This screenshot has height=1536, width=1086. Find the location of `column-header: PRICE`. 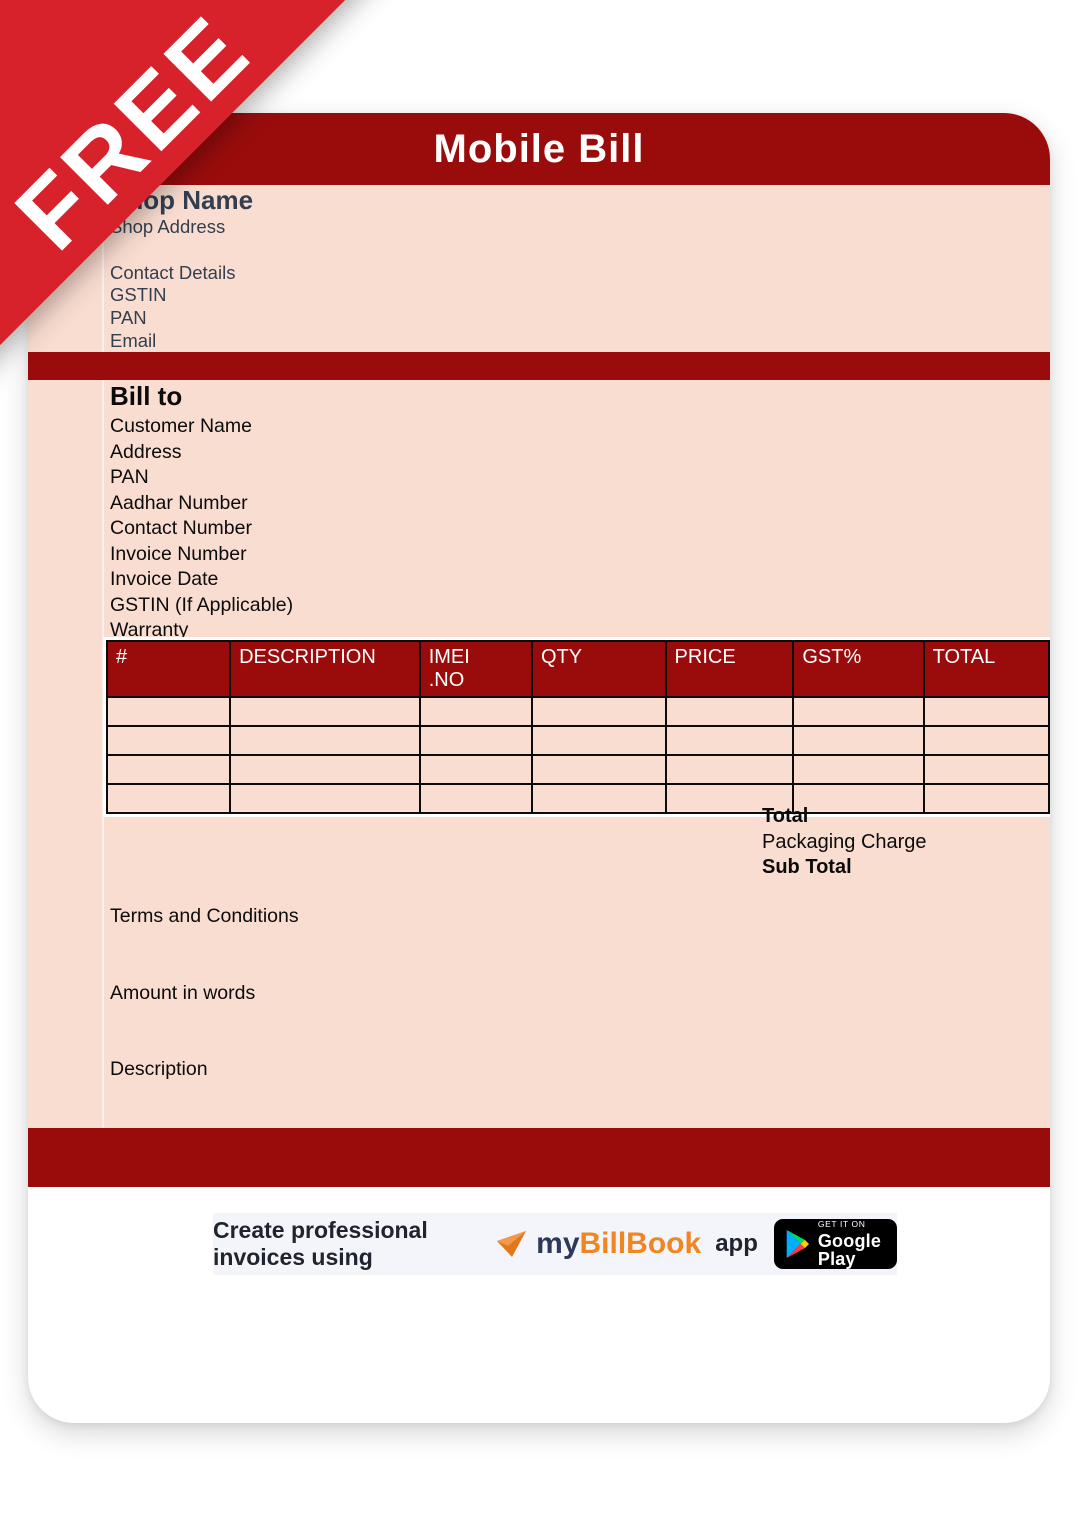

column-header: PRICE is located at coordinates (729, 669).